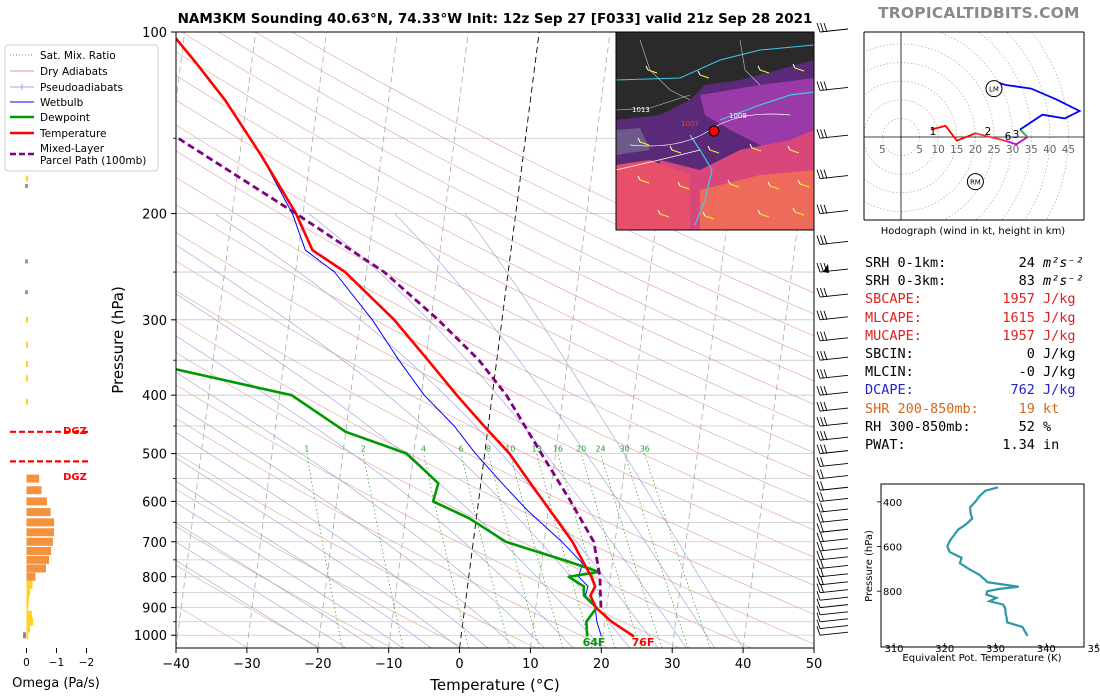 The width and height of the screenshot is (1100, 700). Describe the element at coordinates (1012, 150) in the screenshot. I see `hodograph-ring-label: 30` at that location.